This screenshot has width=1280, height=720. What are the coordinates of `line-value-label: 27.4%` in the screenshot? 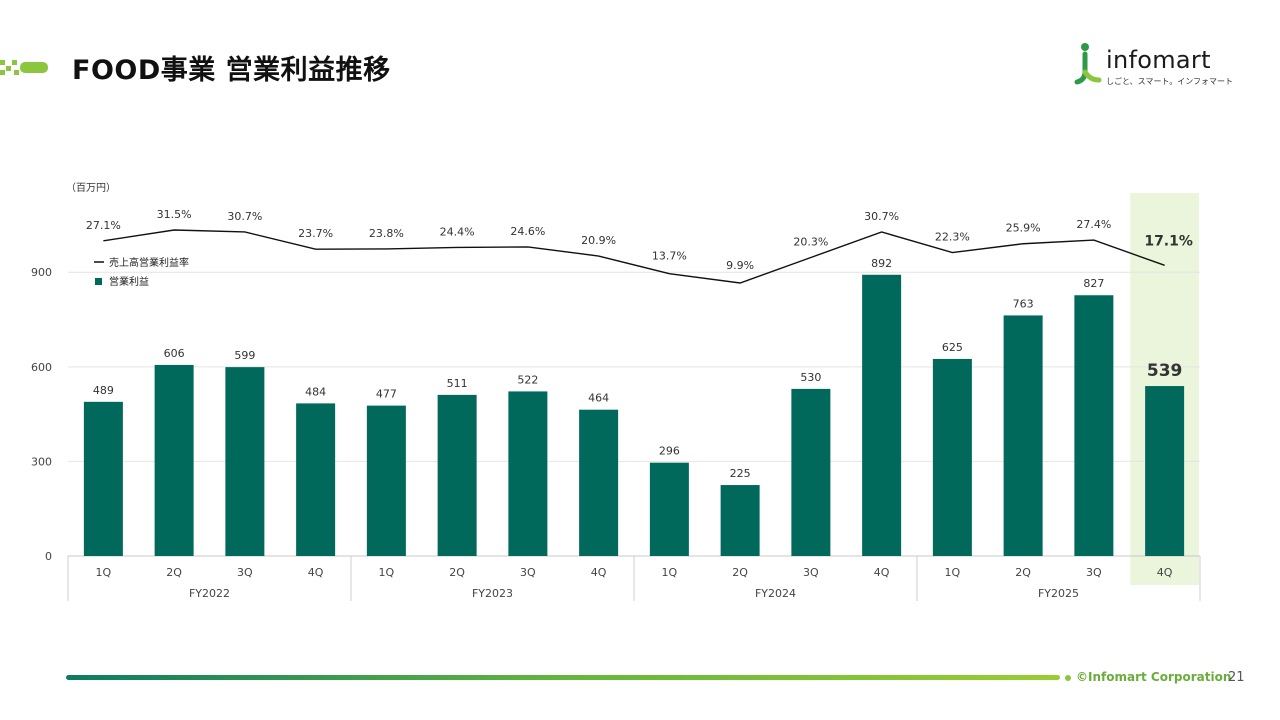 It's located at (1093, 224).